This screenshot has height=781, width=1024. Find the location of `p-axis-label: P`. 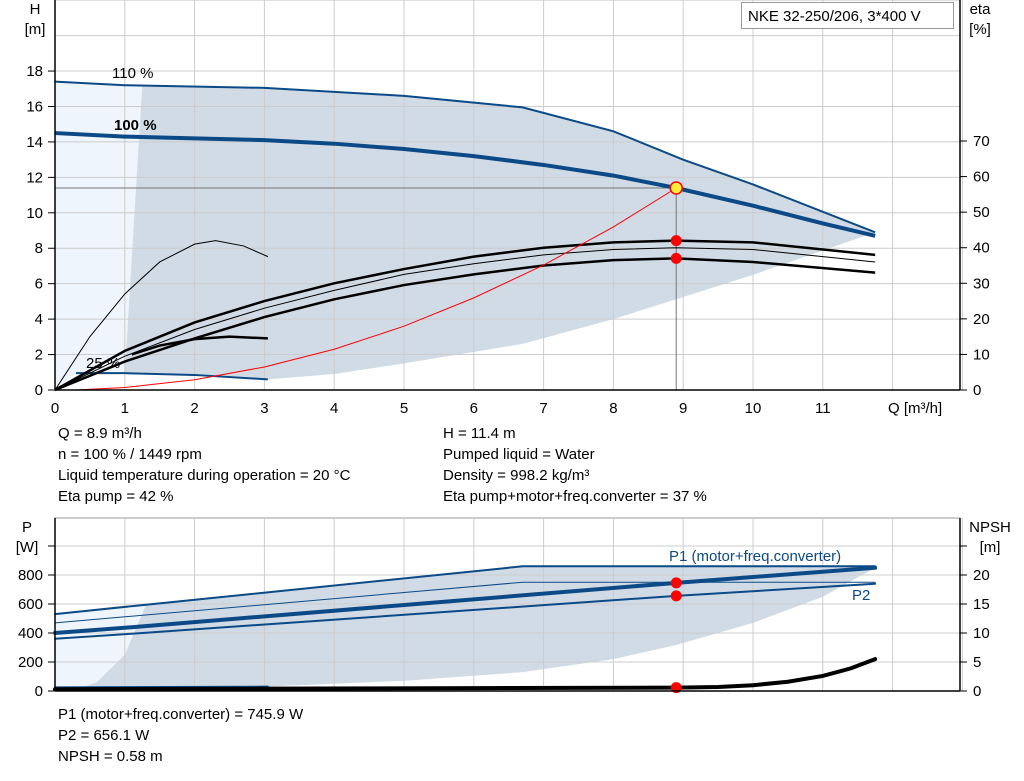

p-axis-label: P is located at coordinates (27, 527).